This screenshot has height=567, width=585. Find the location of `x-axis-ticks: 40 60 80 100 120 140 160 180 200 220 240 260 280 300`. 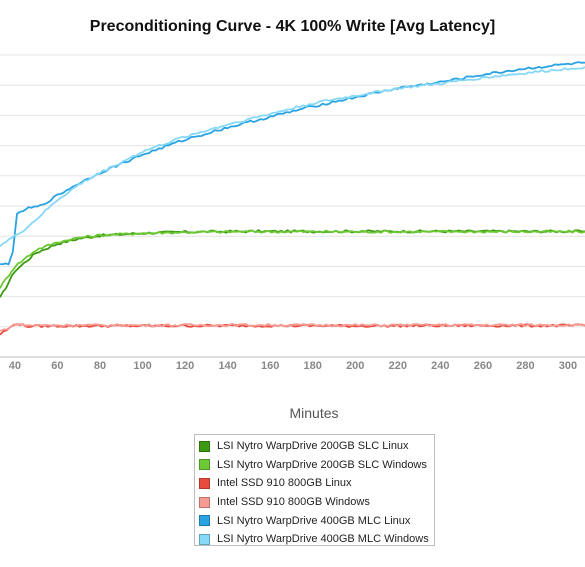

x-axis-ticks: 40 60 80 100 120 140 160 180 200 220 240 260 280 300 is located at coordinates (293, 366).